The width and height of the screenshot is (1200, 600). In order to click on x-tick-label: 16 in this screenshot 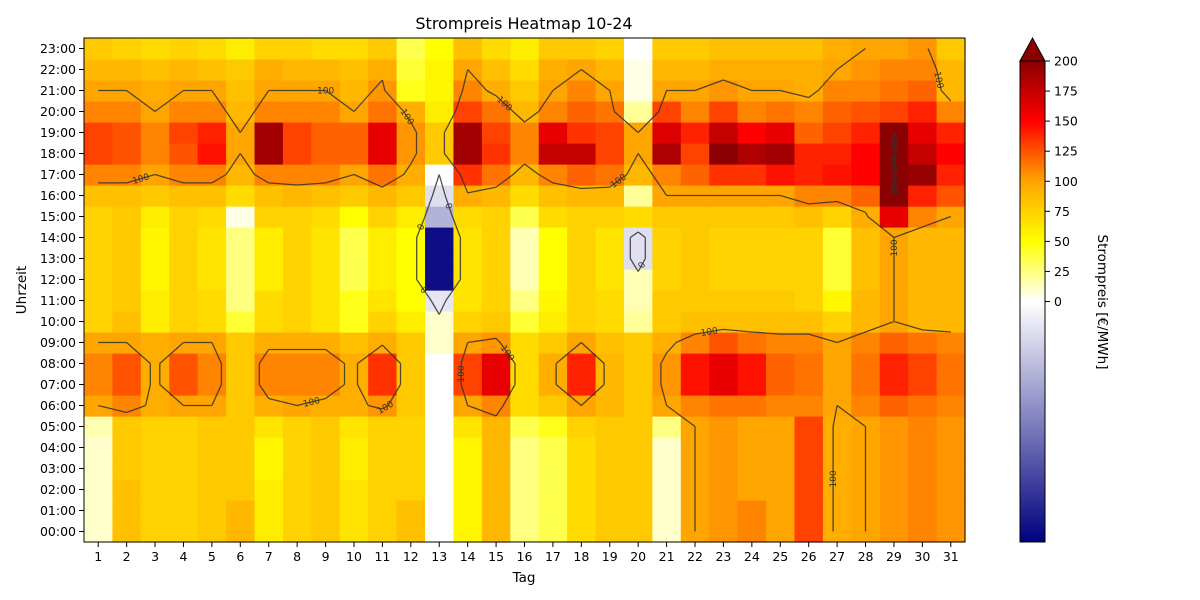, I will do `click(525, 556)`.